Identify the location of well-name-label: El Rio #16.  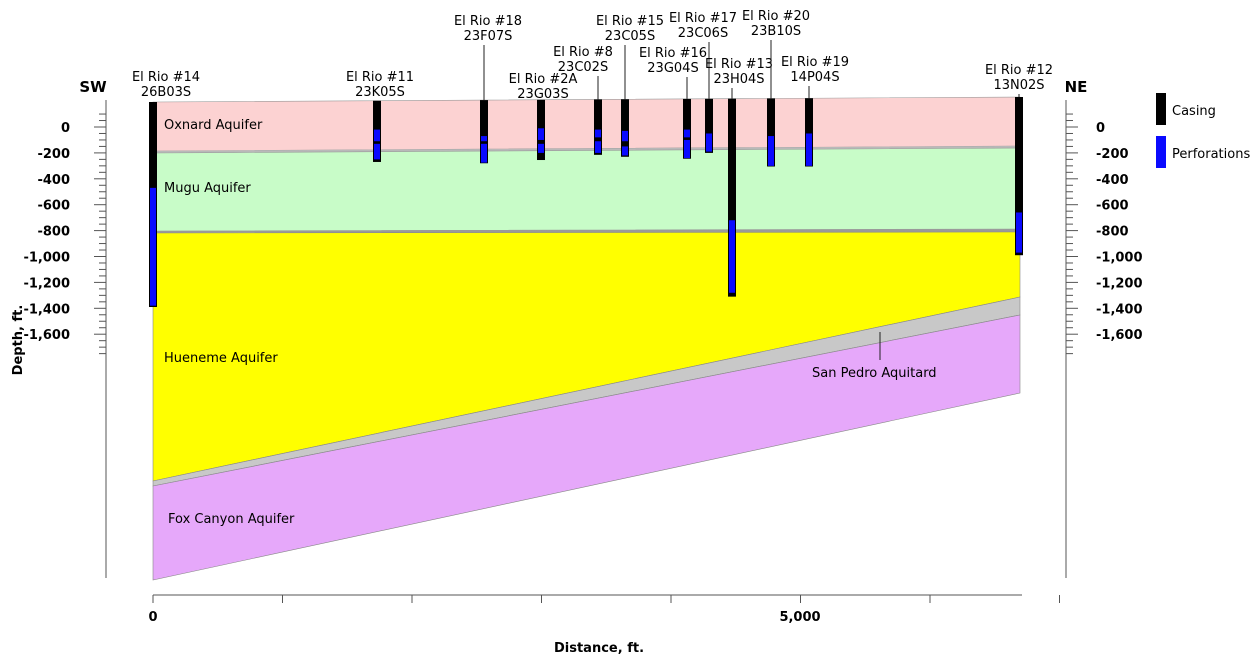
(673, 53).